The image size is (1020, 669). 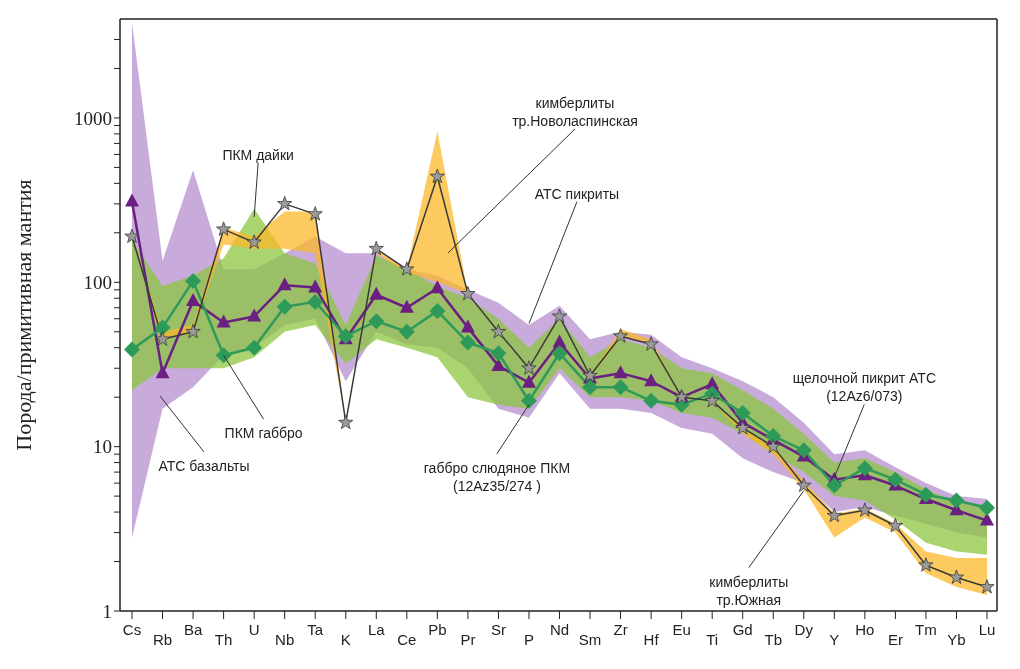 I want to click on x-tick-label: La, so click(x=376, y=629).